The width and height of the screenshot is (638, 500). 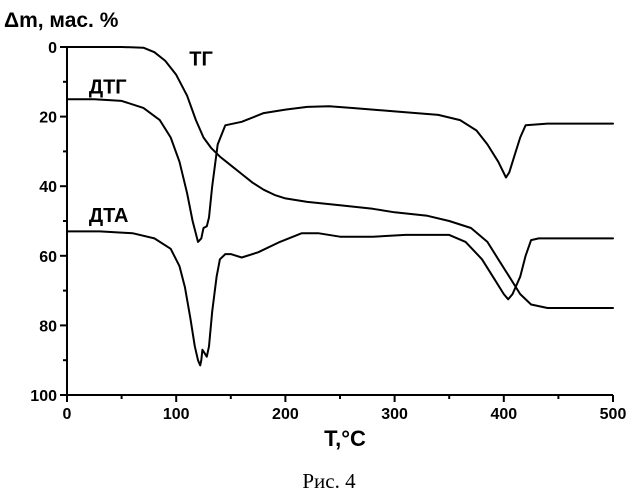 What do you see at coordinates (151, 137) in the screenshot?
I see `series-labels: ТГ ДТГ ДТА` at bounding box center [151, 137].